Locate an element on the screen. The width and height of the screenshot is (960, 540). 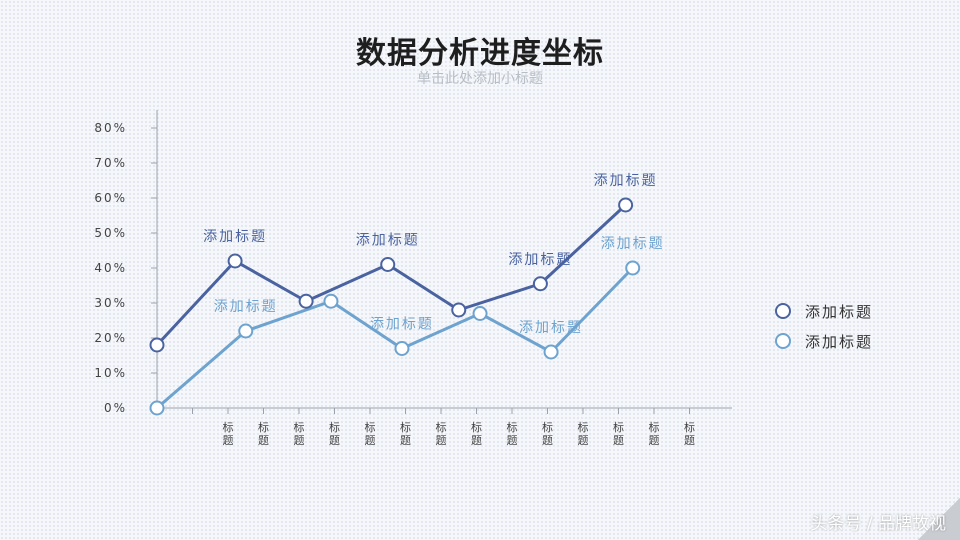
legend: 添加标题 添加标题 is located at coordinates (824, 326).